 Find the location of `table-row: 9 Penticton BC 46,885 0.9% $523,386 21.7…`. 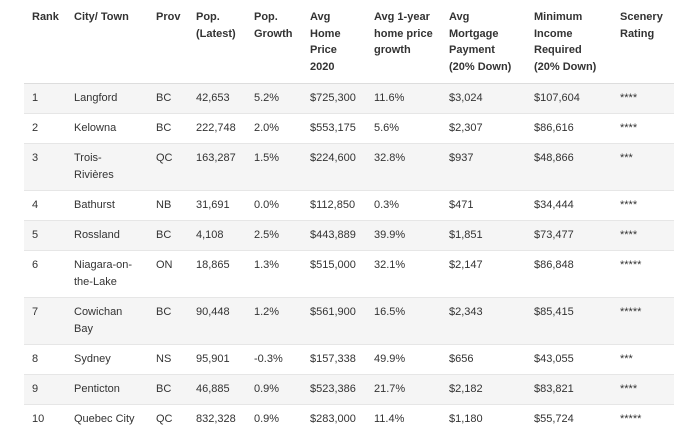

table-row: 9 Penticton BC 46,885 0.9% $523,386 21.7… is located at coordinates (349, 390).